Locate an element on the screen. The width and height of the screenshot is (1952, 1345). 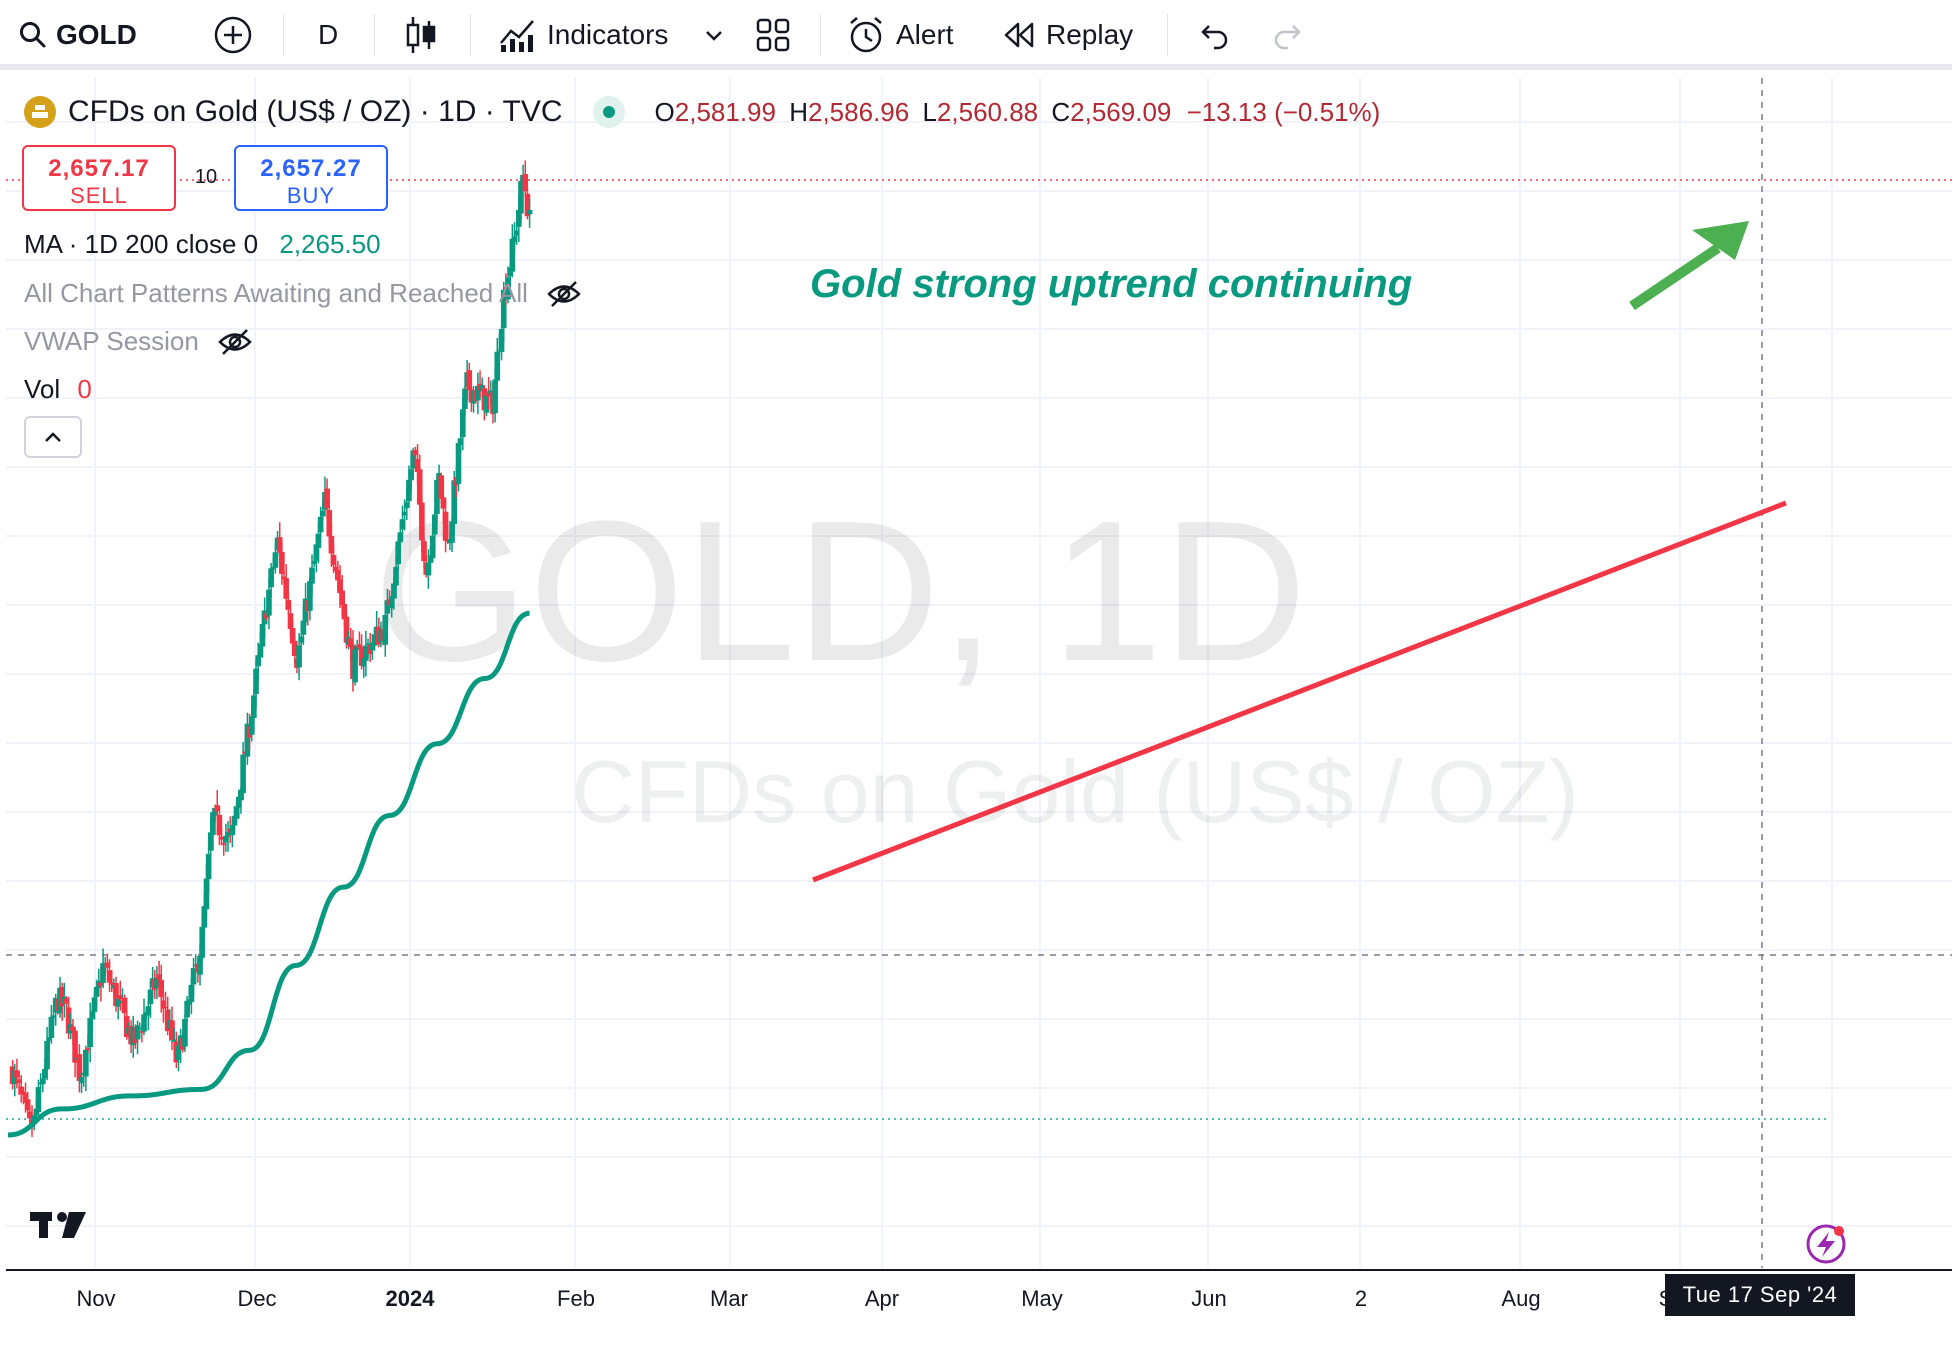
low-label: L is located at coordinates (929, 111).